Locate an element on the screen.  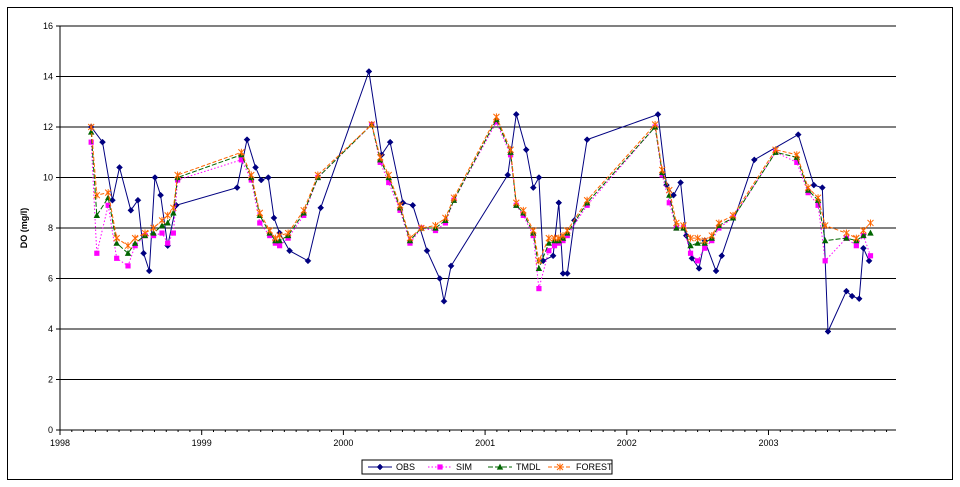
legend-label-forest: FOREST is located at coordinates (594, 467).